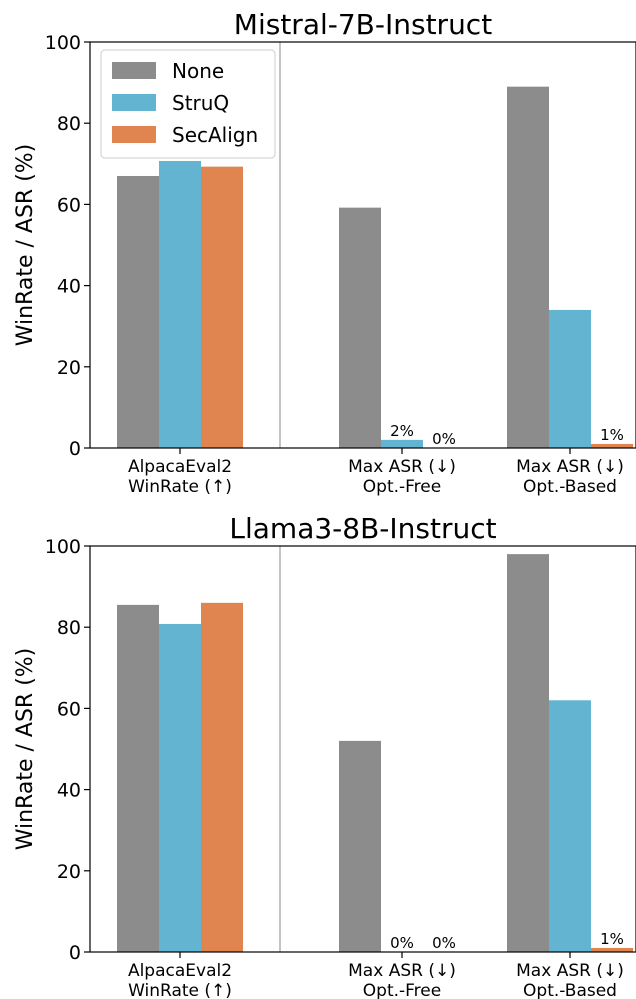 The width and height of the screenshot is (636, 999). I want to click on chart-title: Llama3-8B-Instruct, so click(362, 528).